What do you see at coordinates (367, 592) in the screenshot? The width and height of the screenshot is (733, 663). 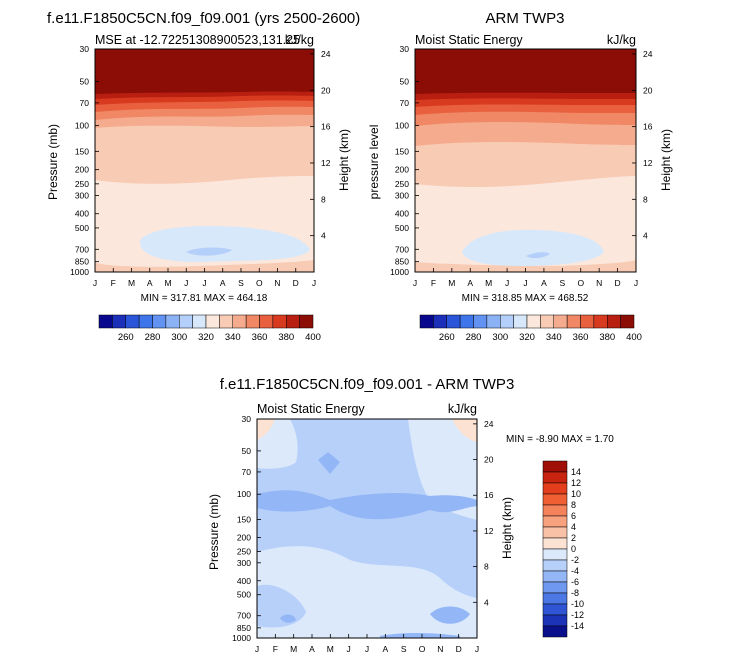 I see `p3-lower-light` at bounding box center [367, 592].